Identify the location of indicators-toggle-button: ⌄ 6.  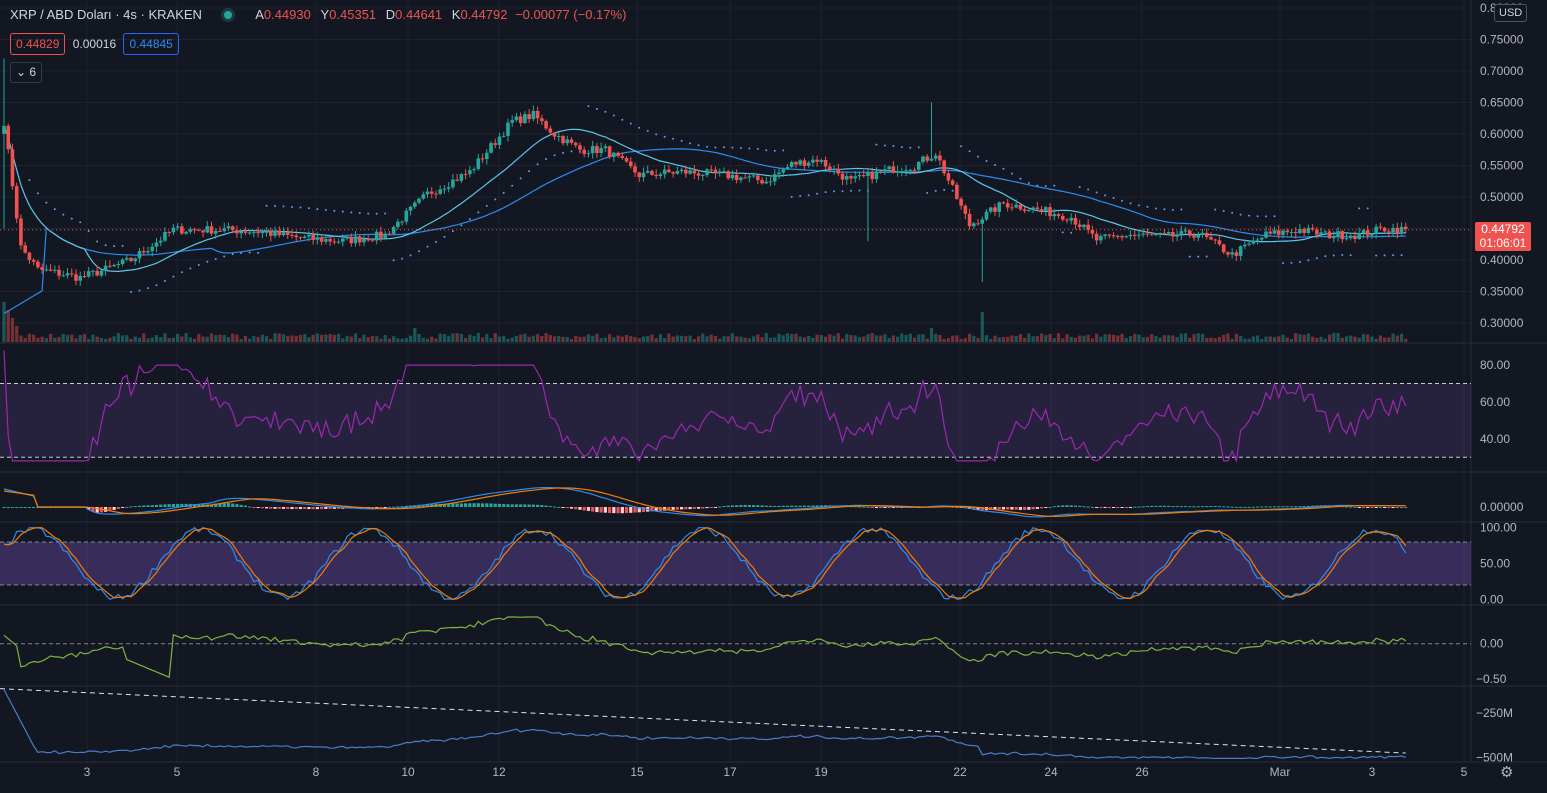
(26, 72).